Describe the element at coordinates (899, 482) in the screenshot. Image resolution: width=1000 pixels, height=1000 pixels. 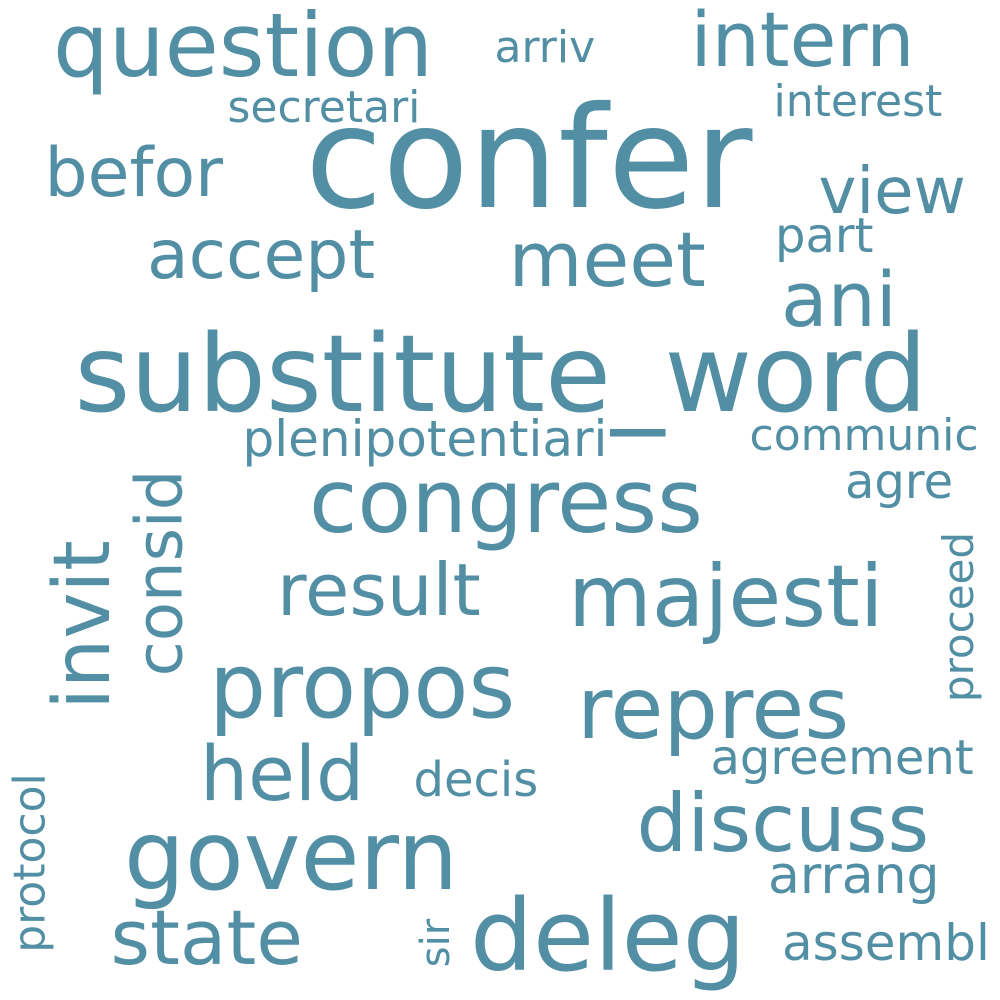
I see `word-agre: agre` at that location.